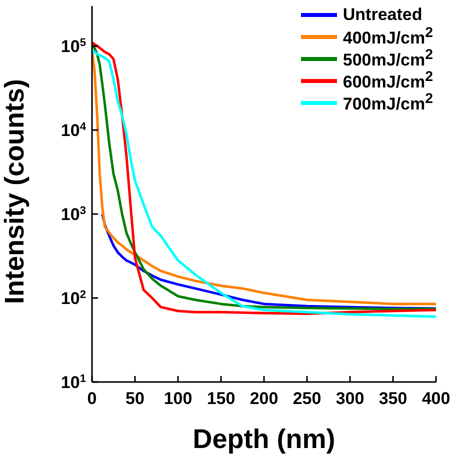 The height and width of the screenshot is (456, 453). Describe the element at coordinates (307, 398) in the screenshot. I see `x-tick-label: 250` at that location.